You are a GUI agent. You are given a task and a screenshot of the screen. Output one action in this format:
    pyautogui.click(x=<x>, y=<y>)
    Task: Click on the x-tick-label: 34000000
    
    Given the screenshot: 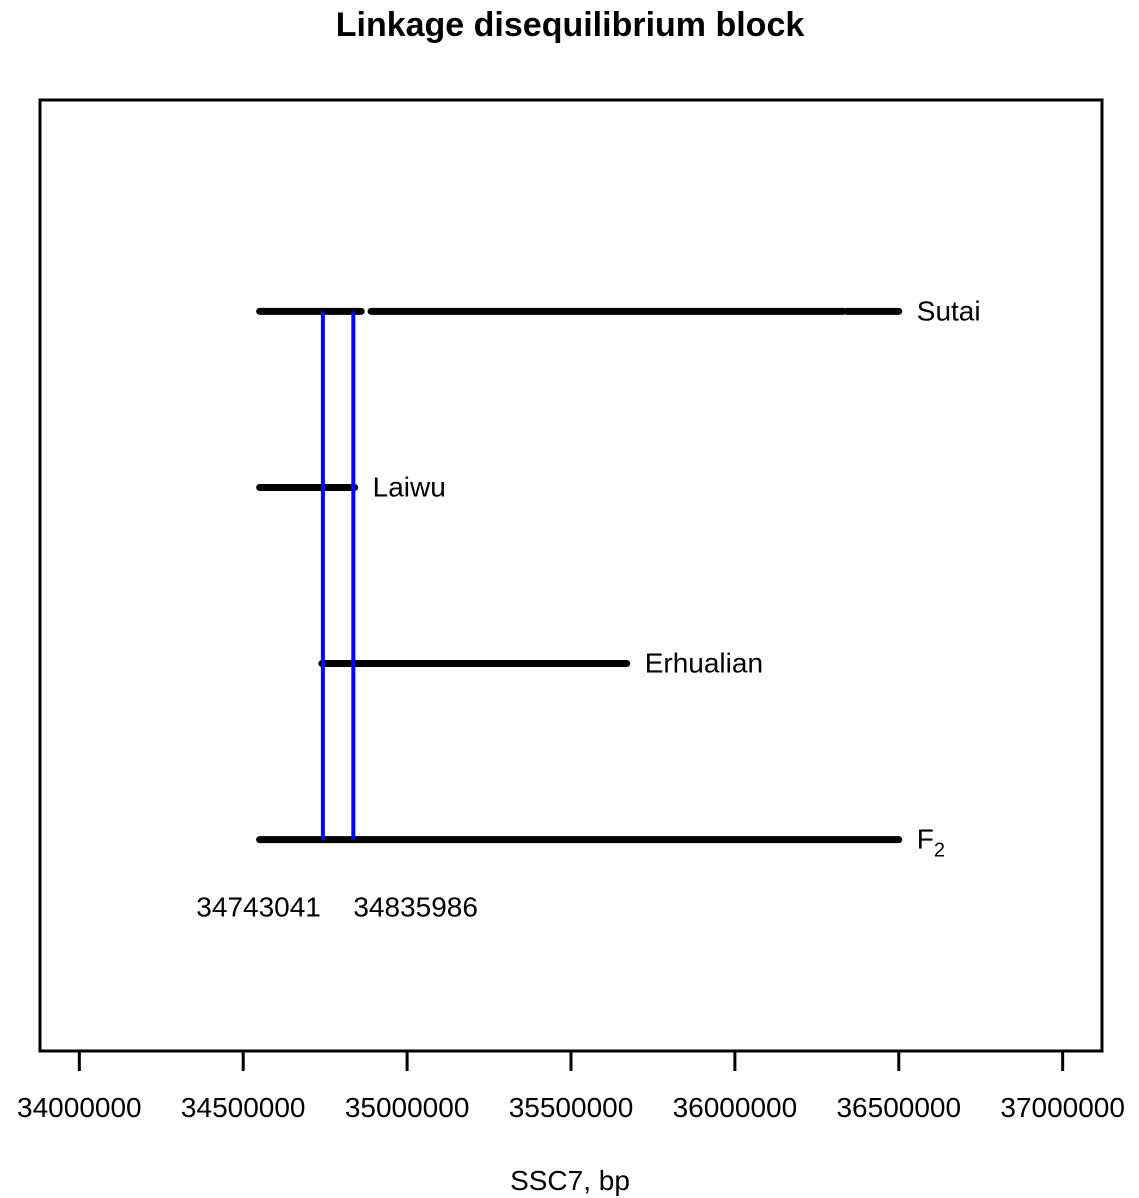 What is the action you would take?
    pyautogui.click(x=79, y=1107)
    